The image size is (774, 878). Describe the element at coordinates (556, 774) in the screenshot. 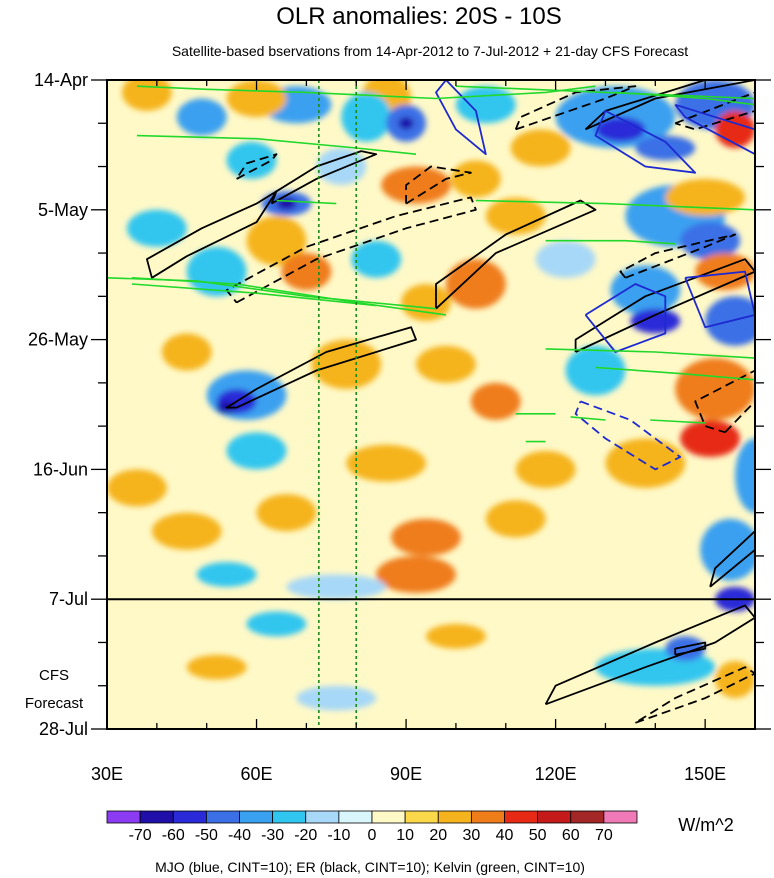

I see `x-tick-label-3: 120E` at that location.